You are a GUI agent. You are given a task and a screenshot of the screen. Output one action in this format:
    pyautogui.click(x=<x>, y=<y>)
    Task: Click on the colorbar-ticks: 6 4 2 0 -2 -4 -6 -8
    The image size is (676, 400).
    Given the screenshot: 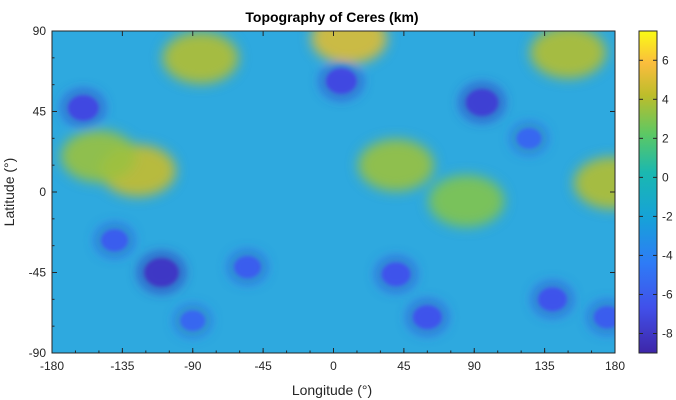 What is the action you would take?
    pyautogui.click(x=656, y=196)
    